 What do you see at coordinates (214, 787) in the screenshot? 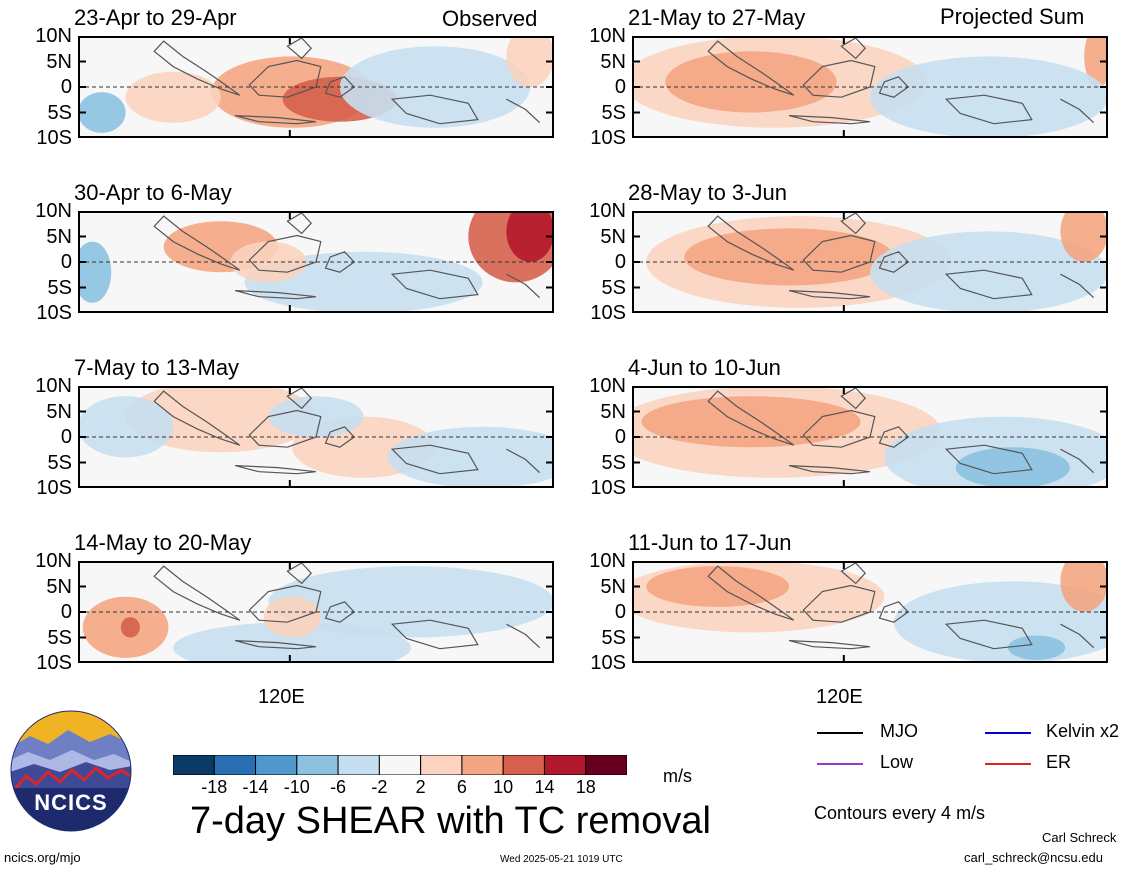
I see `colorbar-tick-label: -18` at bounding box center [214, 787].